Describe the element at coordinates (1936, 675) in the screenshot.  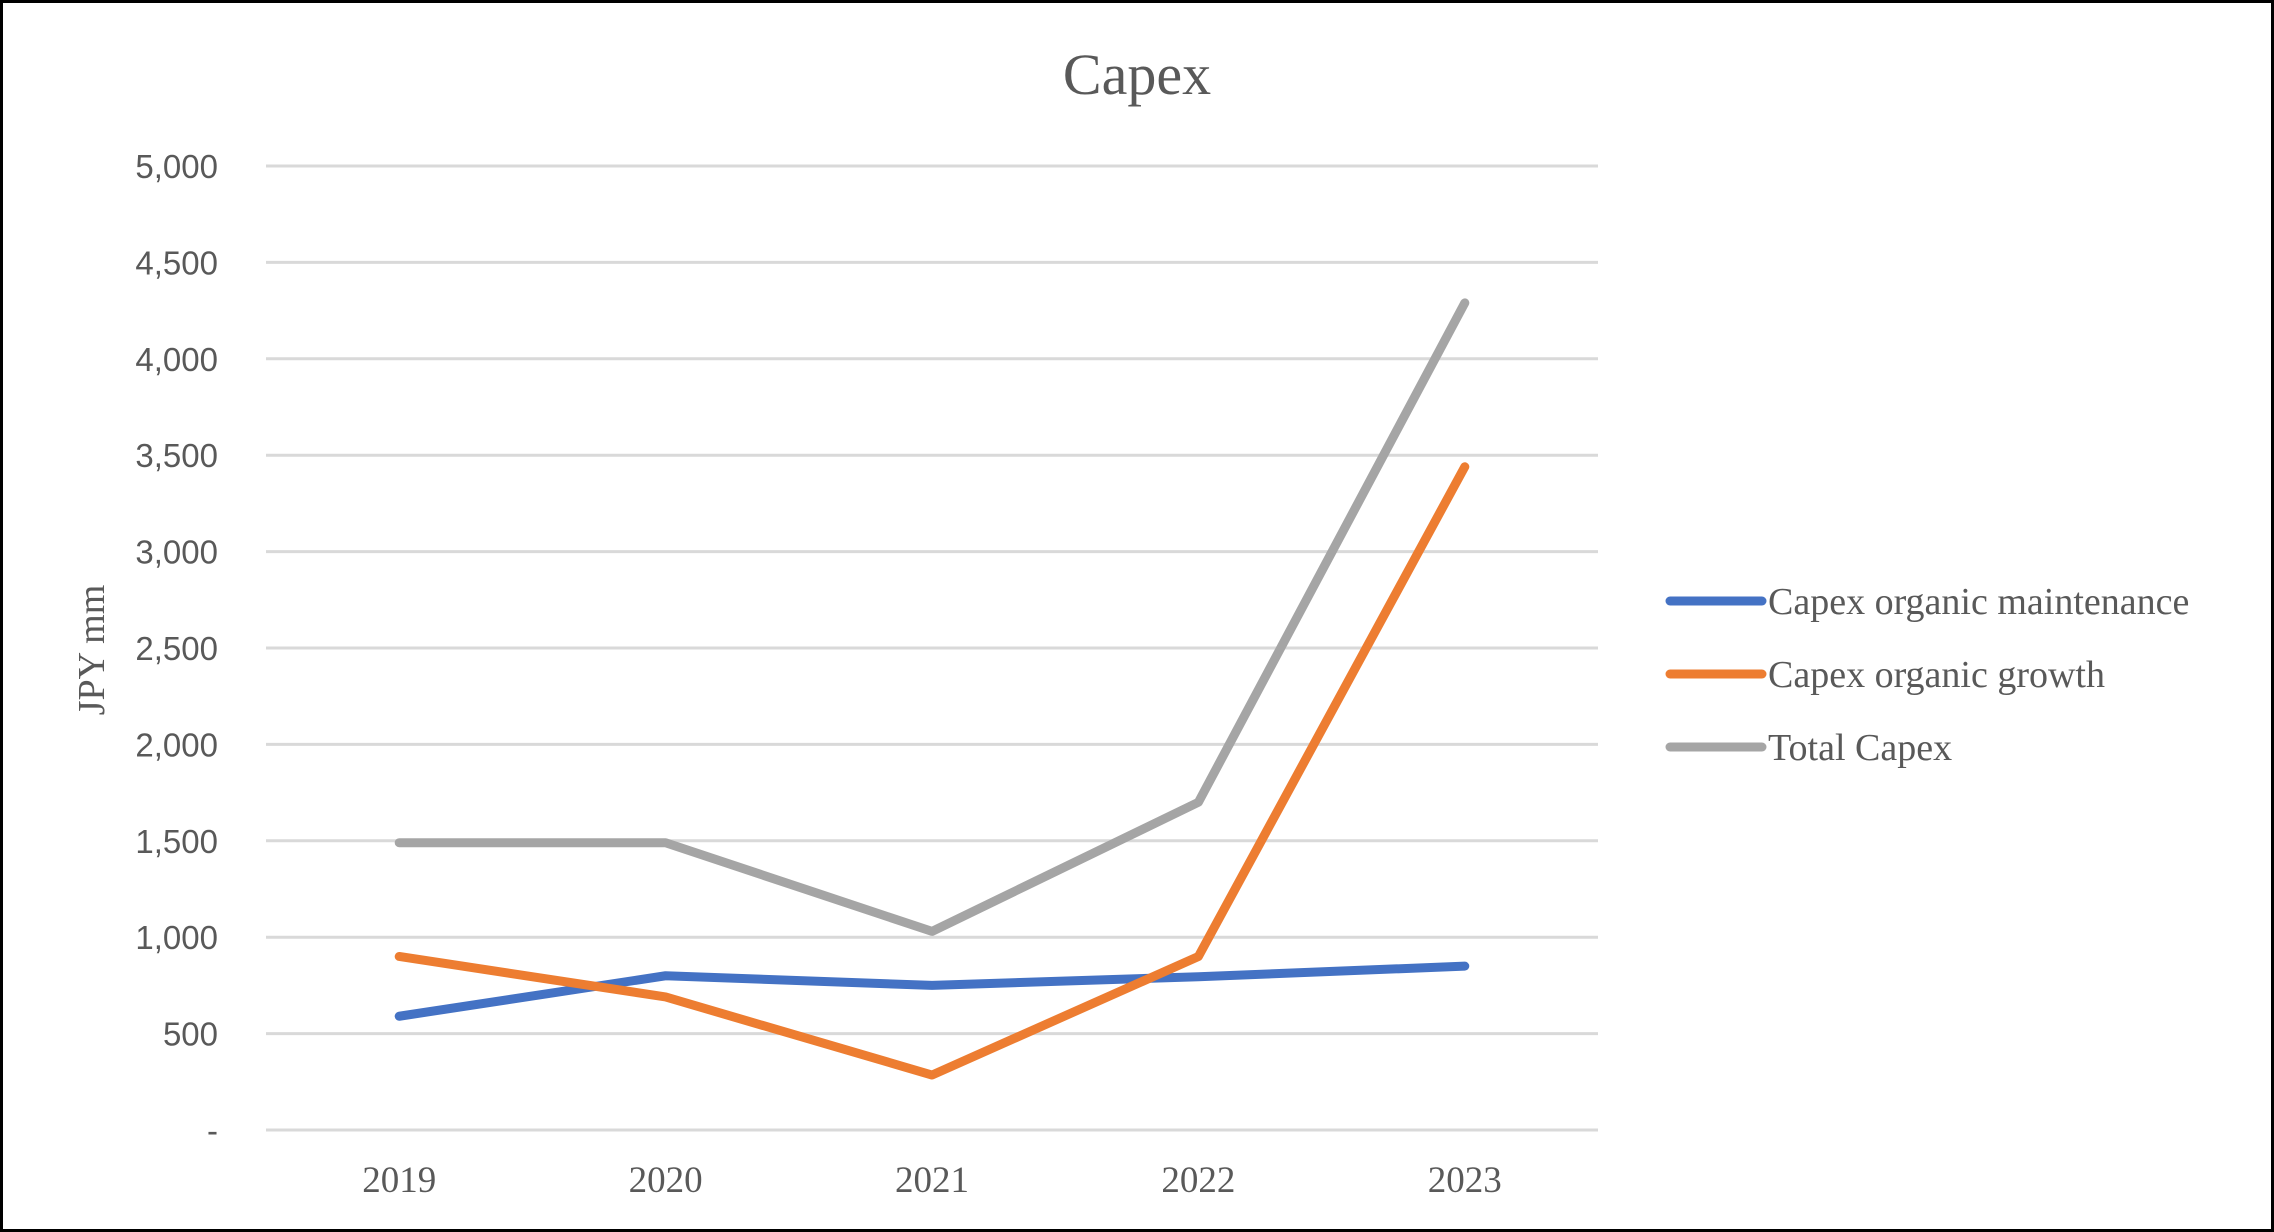
I see `legend-label: Capex organic growth` at that location.